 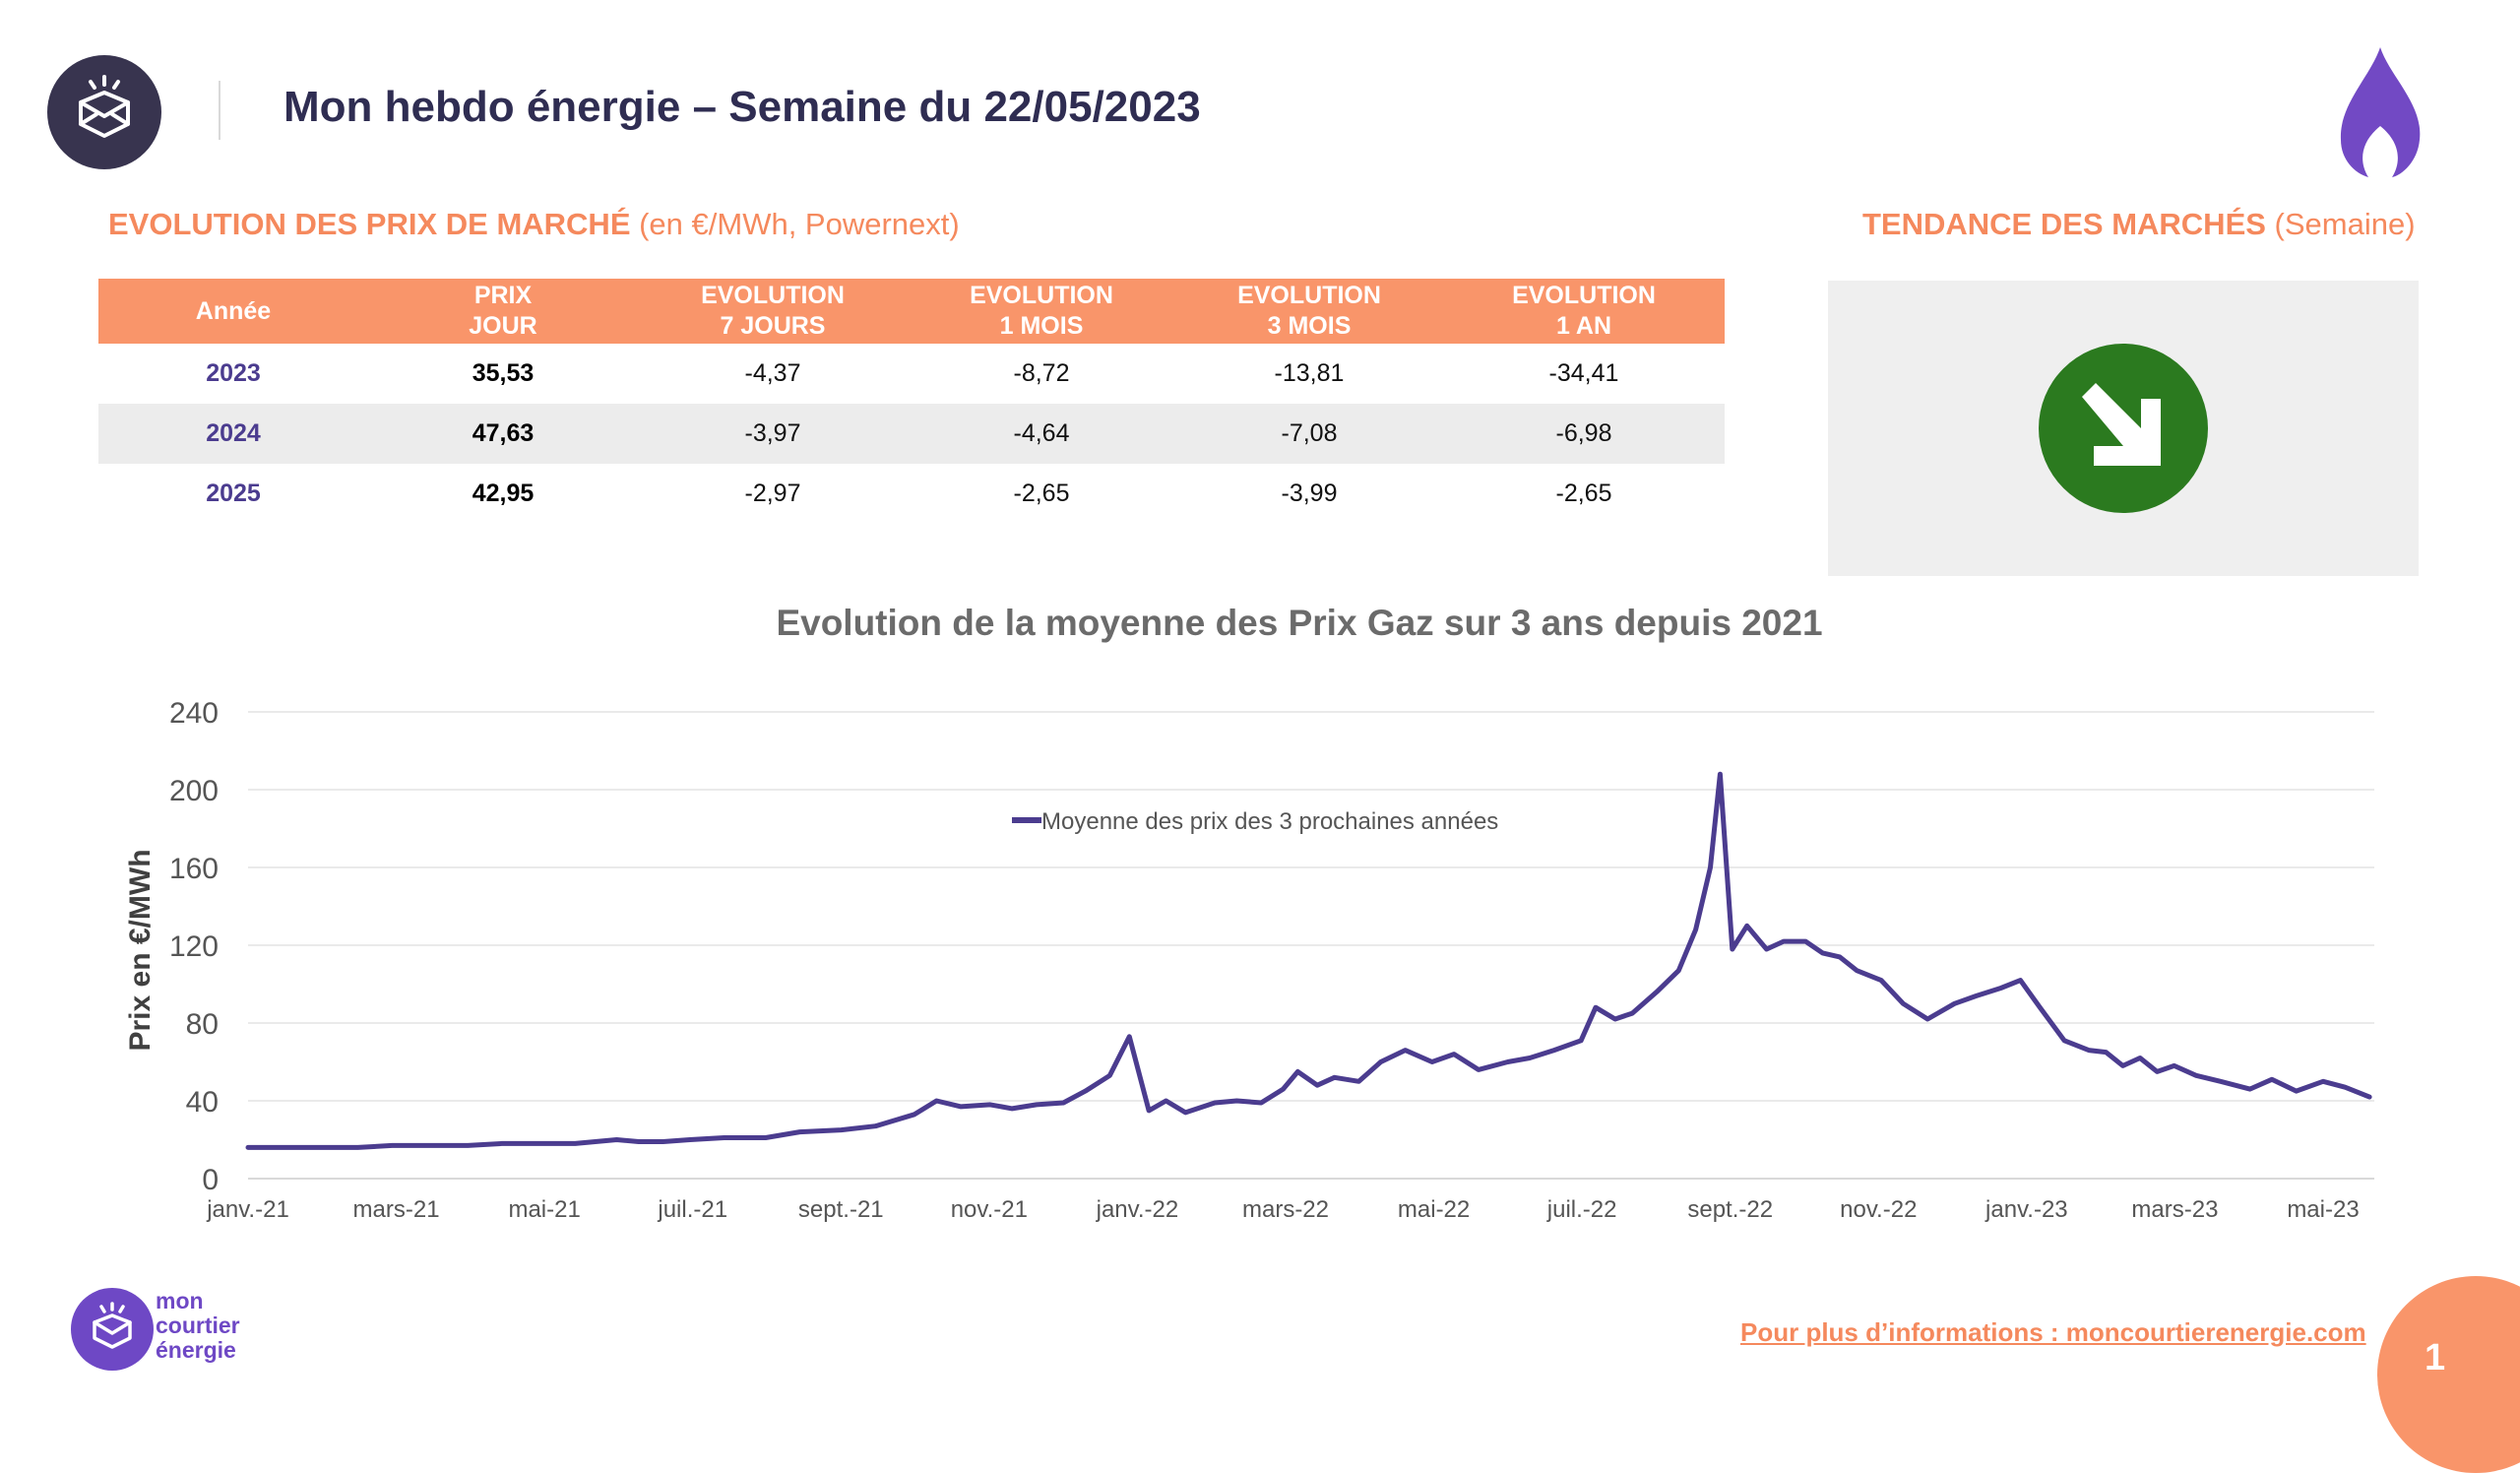 What do you see at coordinates (2380, 112) in the screenshot?
I see `gas-flame-icon` at bounding box center [2380, 112].